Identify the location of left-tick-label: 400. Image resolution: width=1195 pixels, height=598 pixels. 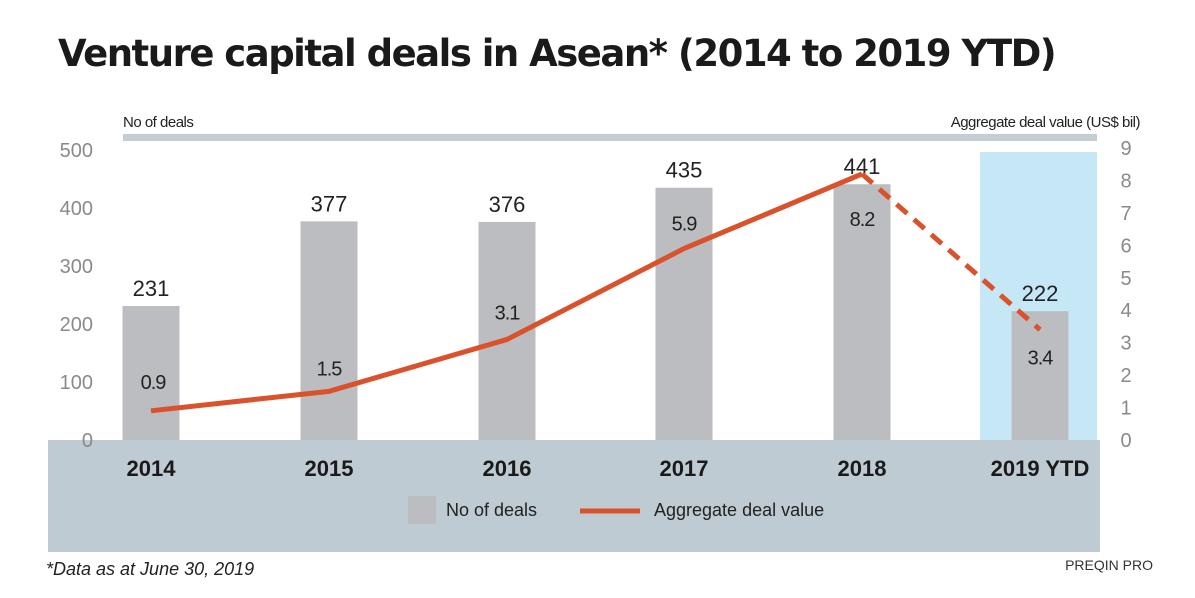
(76, 209).